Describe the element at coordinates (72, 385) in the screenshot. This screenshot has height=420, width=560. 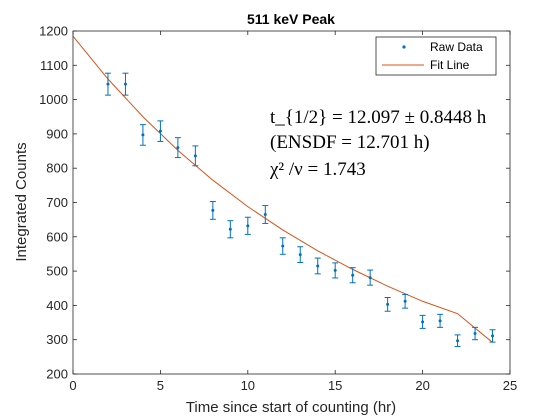
I see `x-tick-label: 0` at that location.